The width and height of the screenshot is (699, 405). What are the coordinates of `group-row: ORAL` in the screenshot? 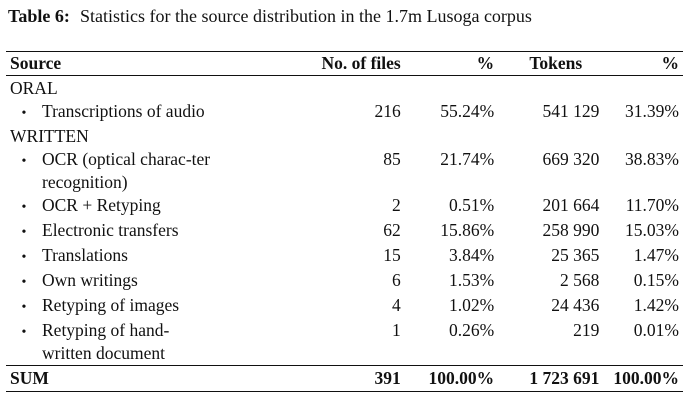 It's located at (344, 88).